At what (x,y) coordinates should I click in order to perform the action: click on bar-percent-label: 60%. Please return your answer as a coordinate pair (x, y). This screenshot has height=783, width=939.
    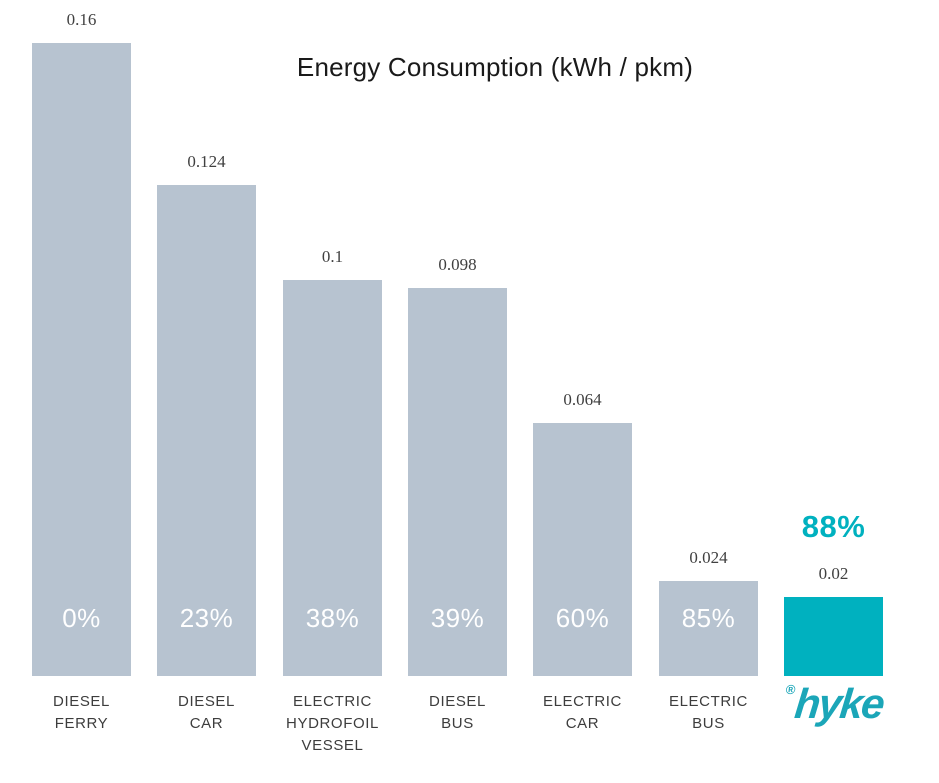
    Looking at the image, I should click on (582, 618).